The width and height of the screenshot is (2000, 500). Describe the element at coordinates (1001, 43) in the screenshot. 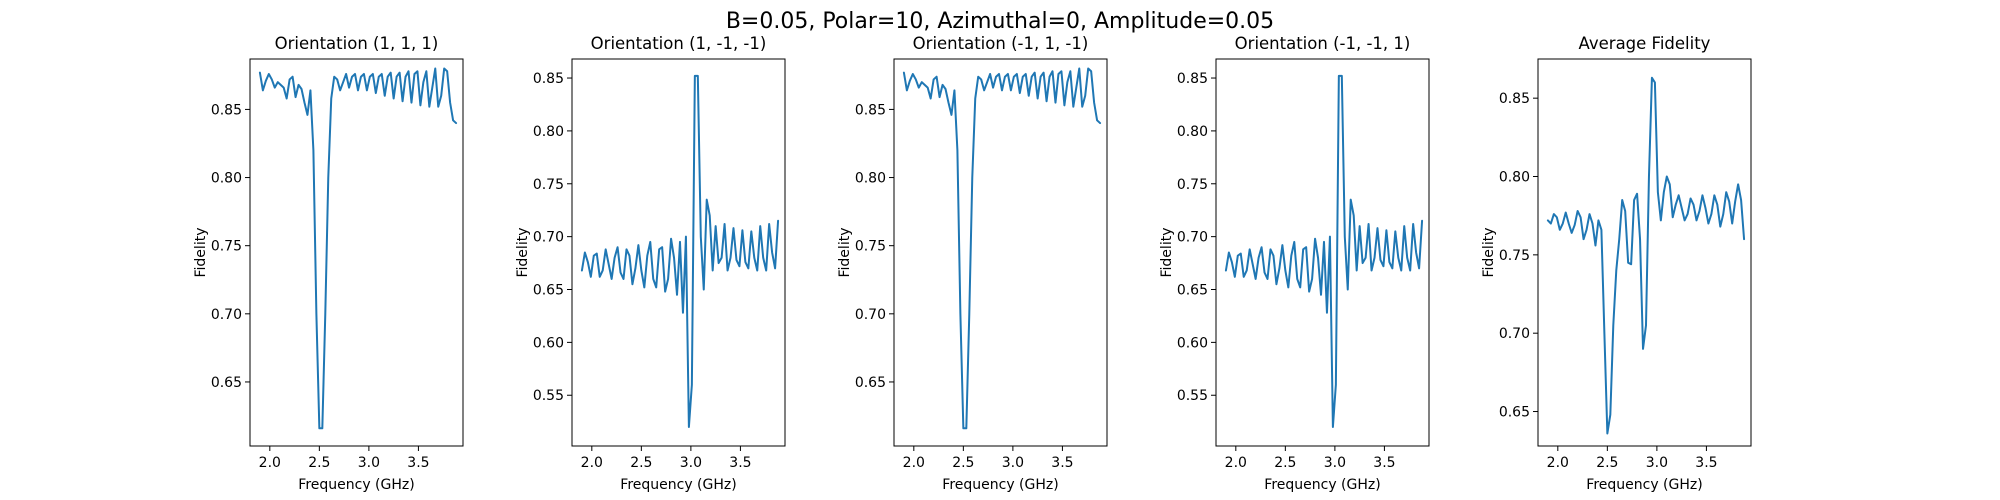

I see `panel-title: Orientation (-1, 1, -1)` at that location.